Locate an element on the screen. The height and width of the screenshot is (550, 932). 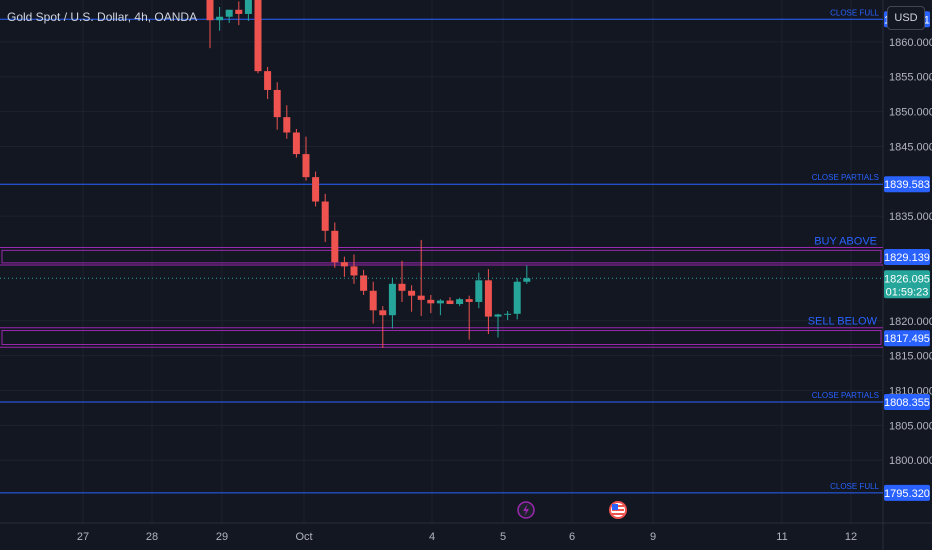
time-tick-label: 4 is located at coordinates (432, 537).